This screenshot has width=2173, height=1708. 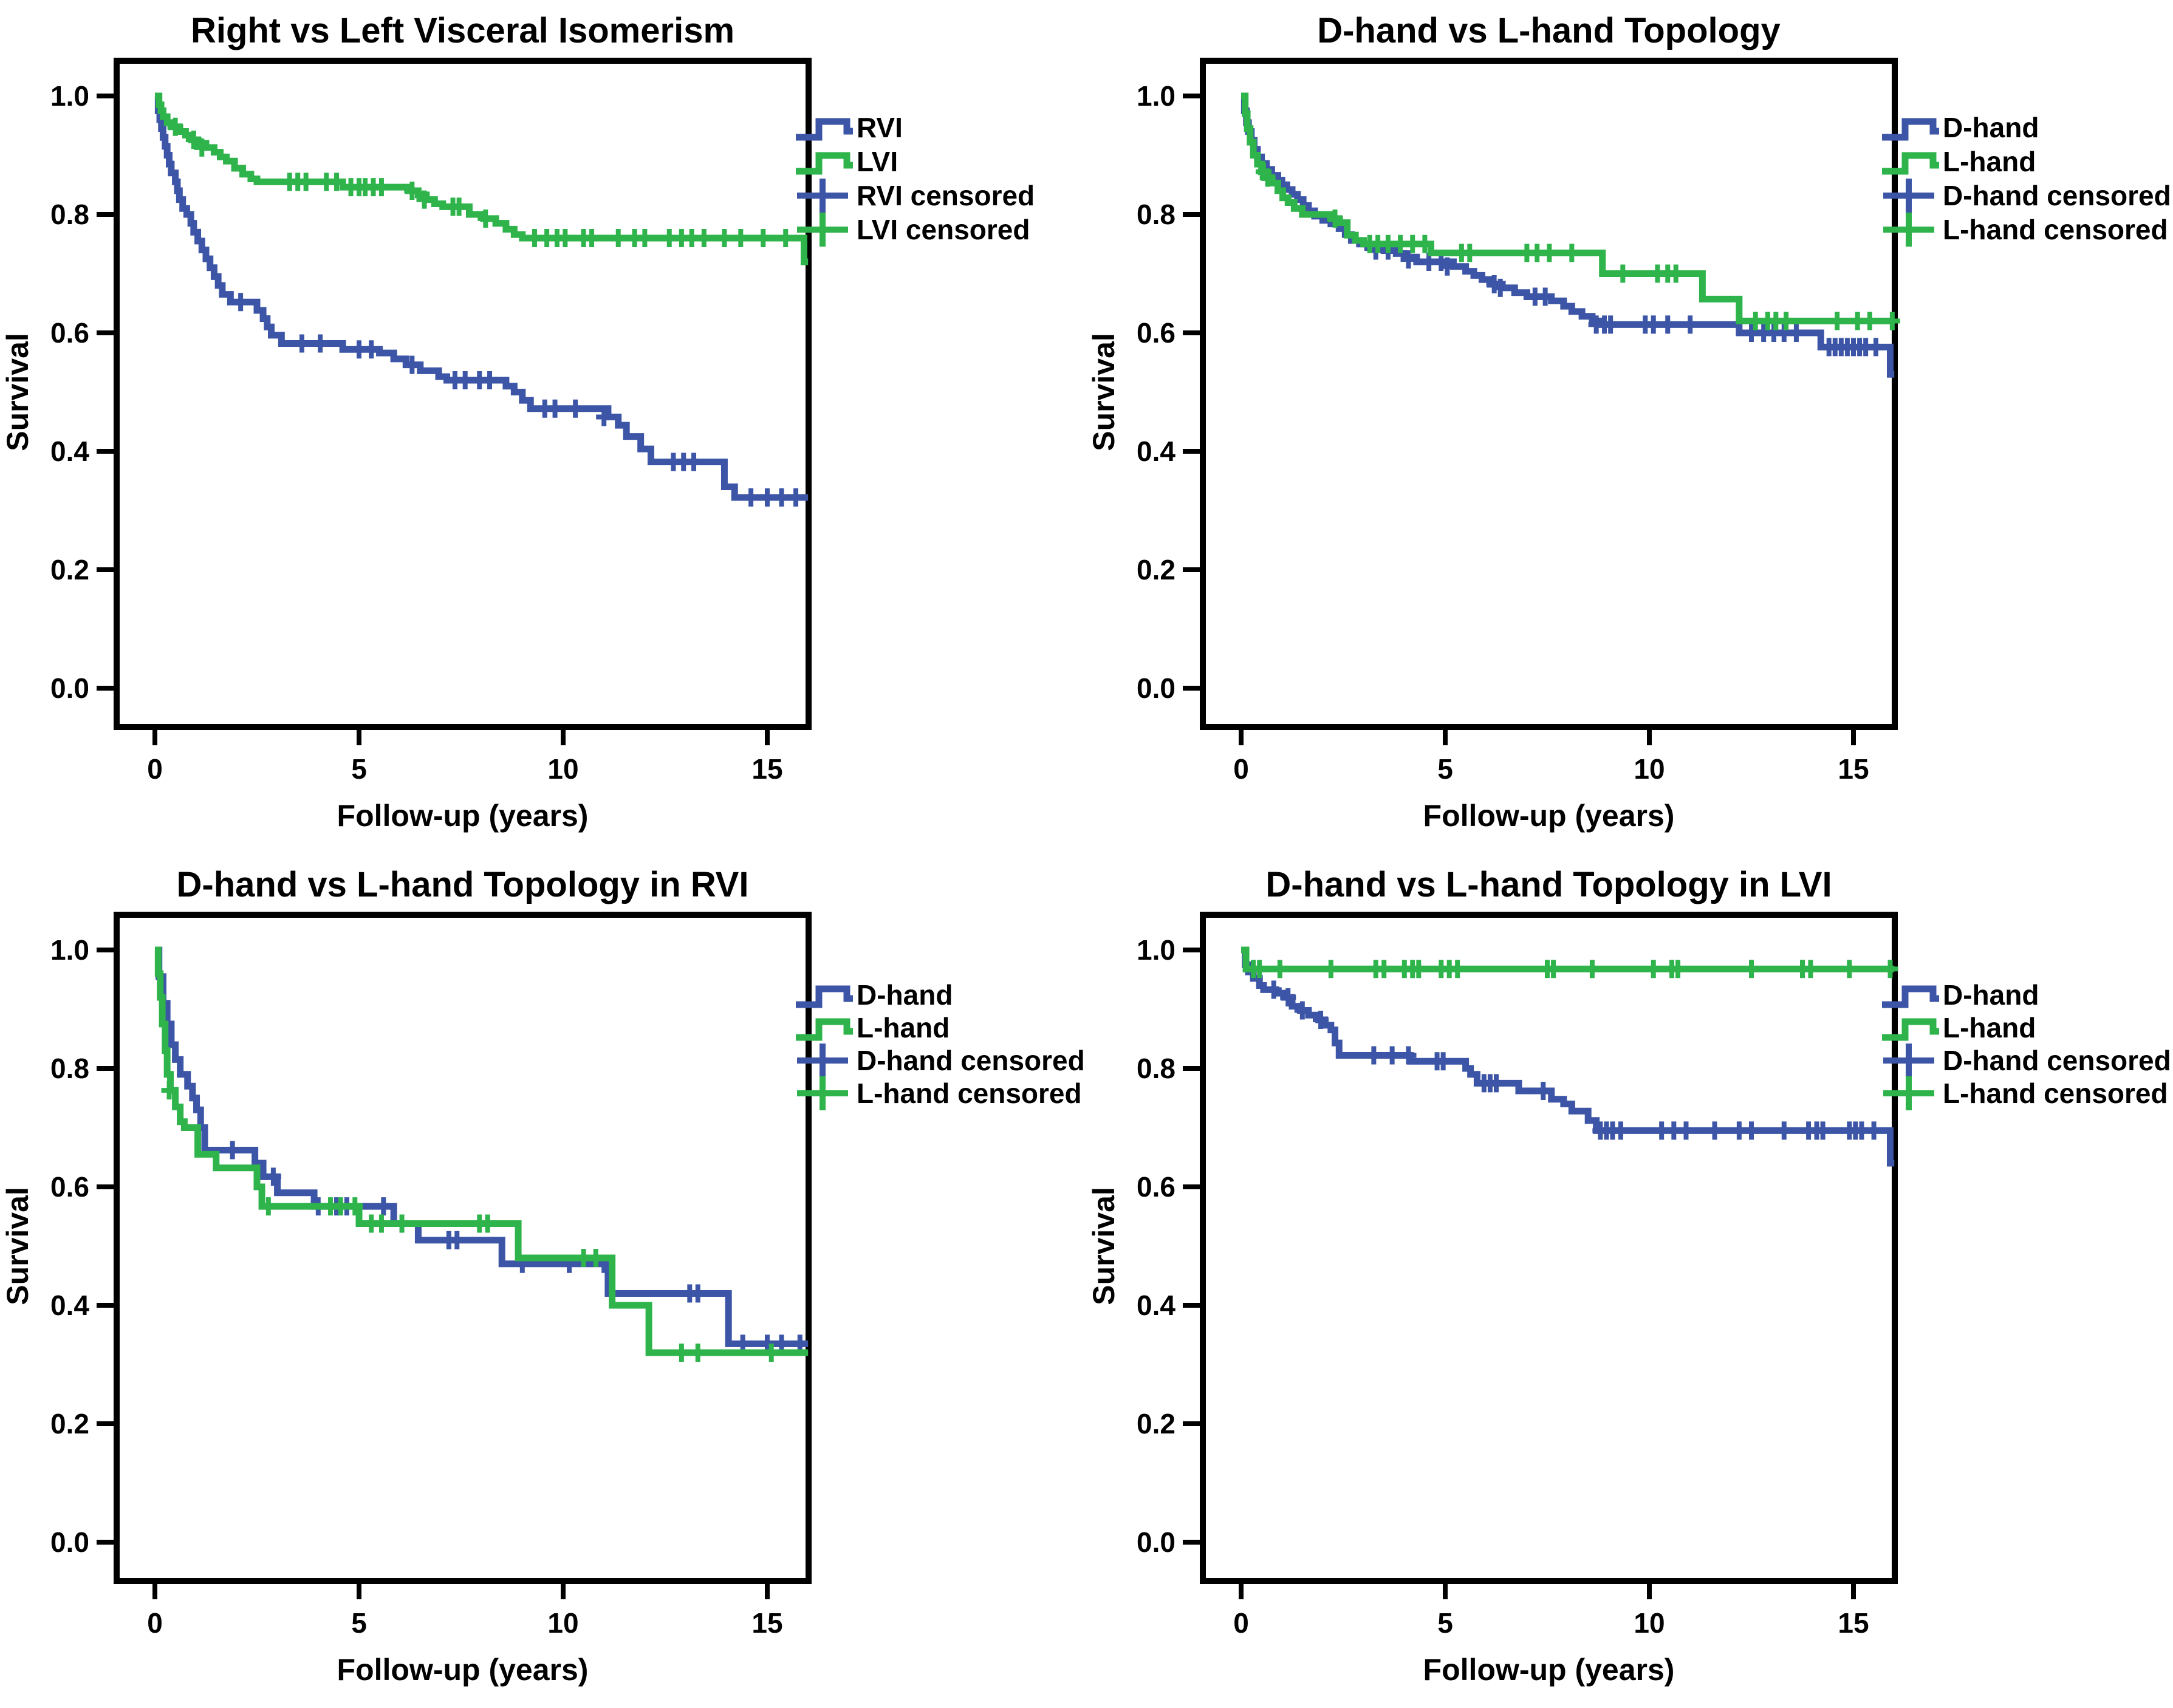 I want to click on legend-item-lvi-censored: LVI censored, so click(x=913, y=230).